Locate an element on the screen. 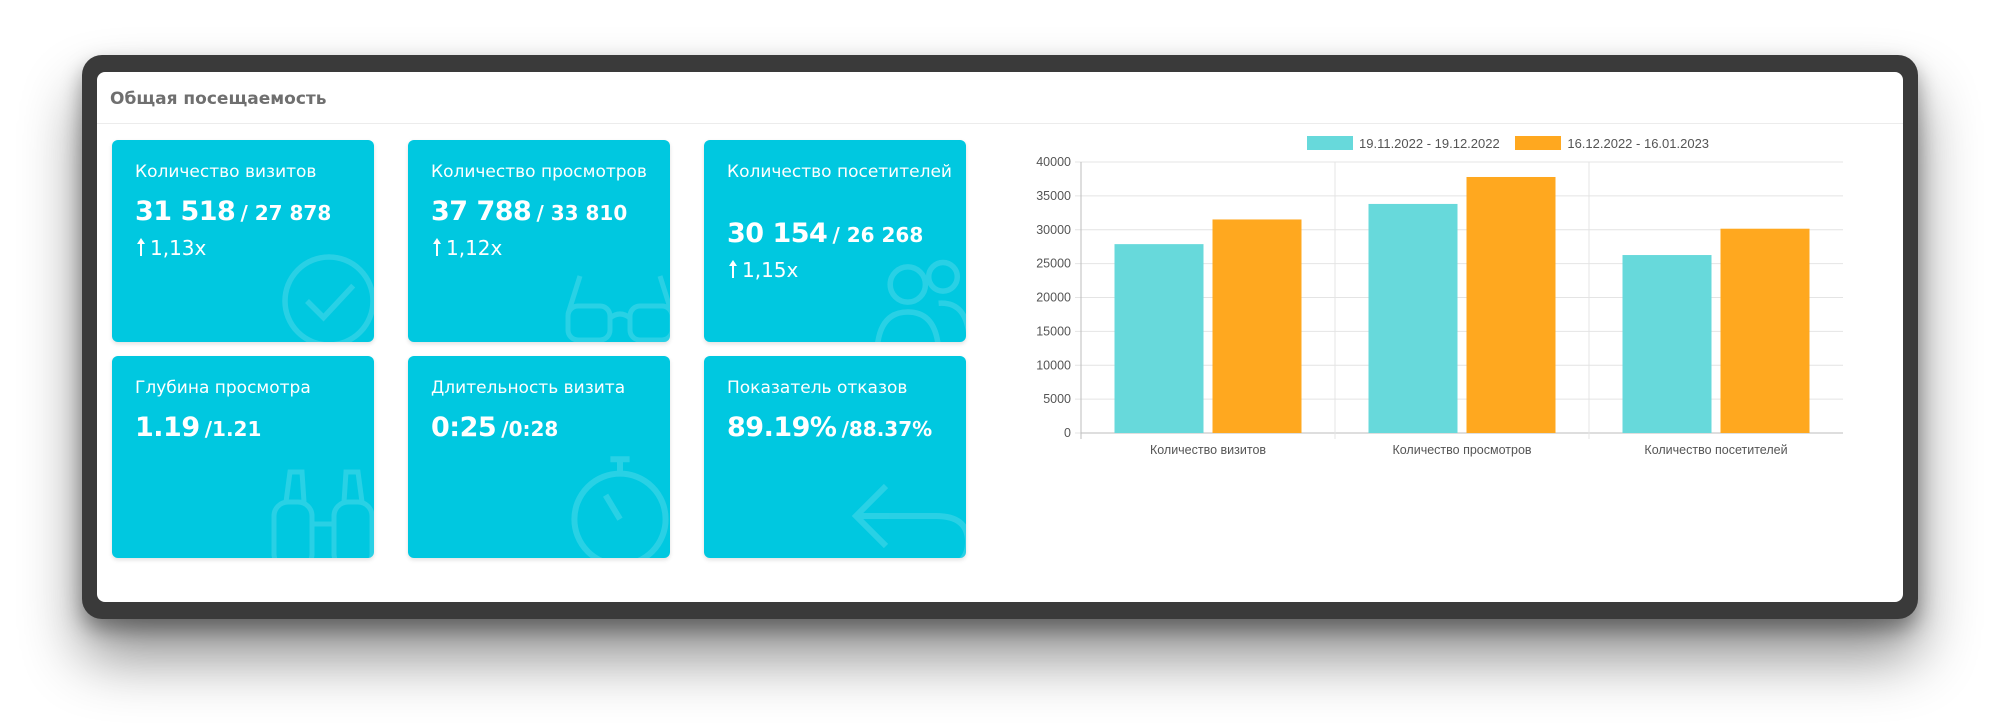 The width and height of the screenshot is (1999, 727). tile-visits: Количество визитов 31 518 / 27 878 1,13x is located at coordinates (243, 241).